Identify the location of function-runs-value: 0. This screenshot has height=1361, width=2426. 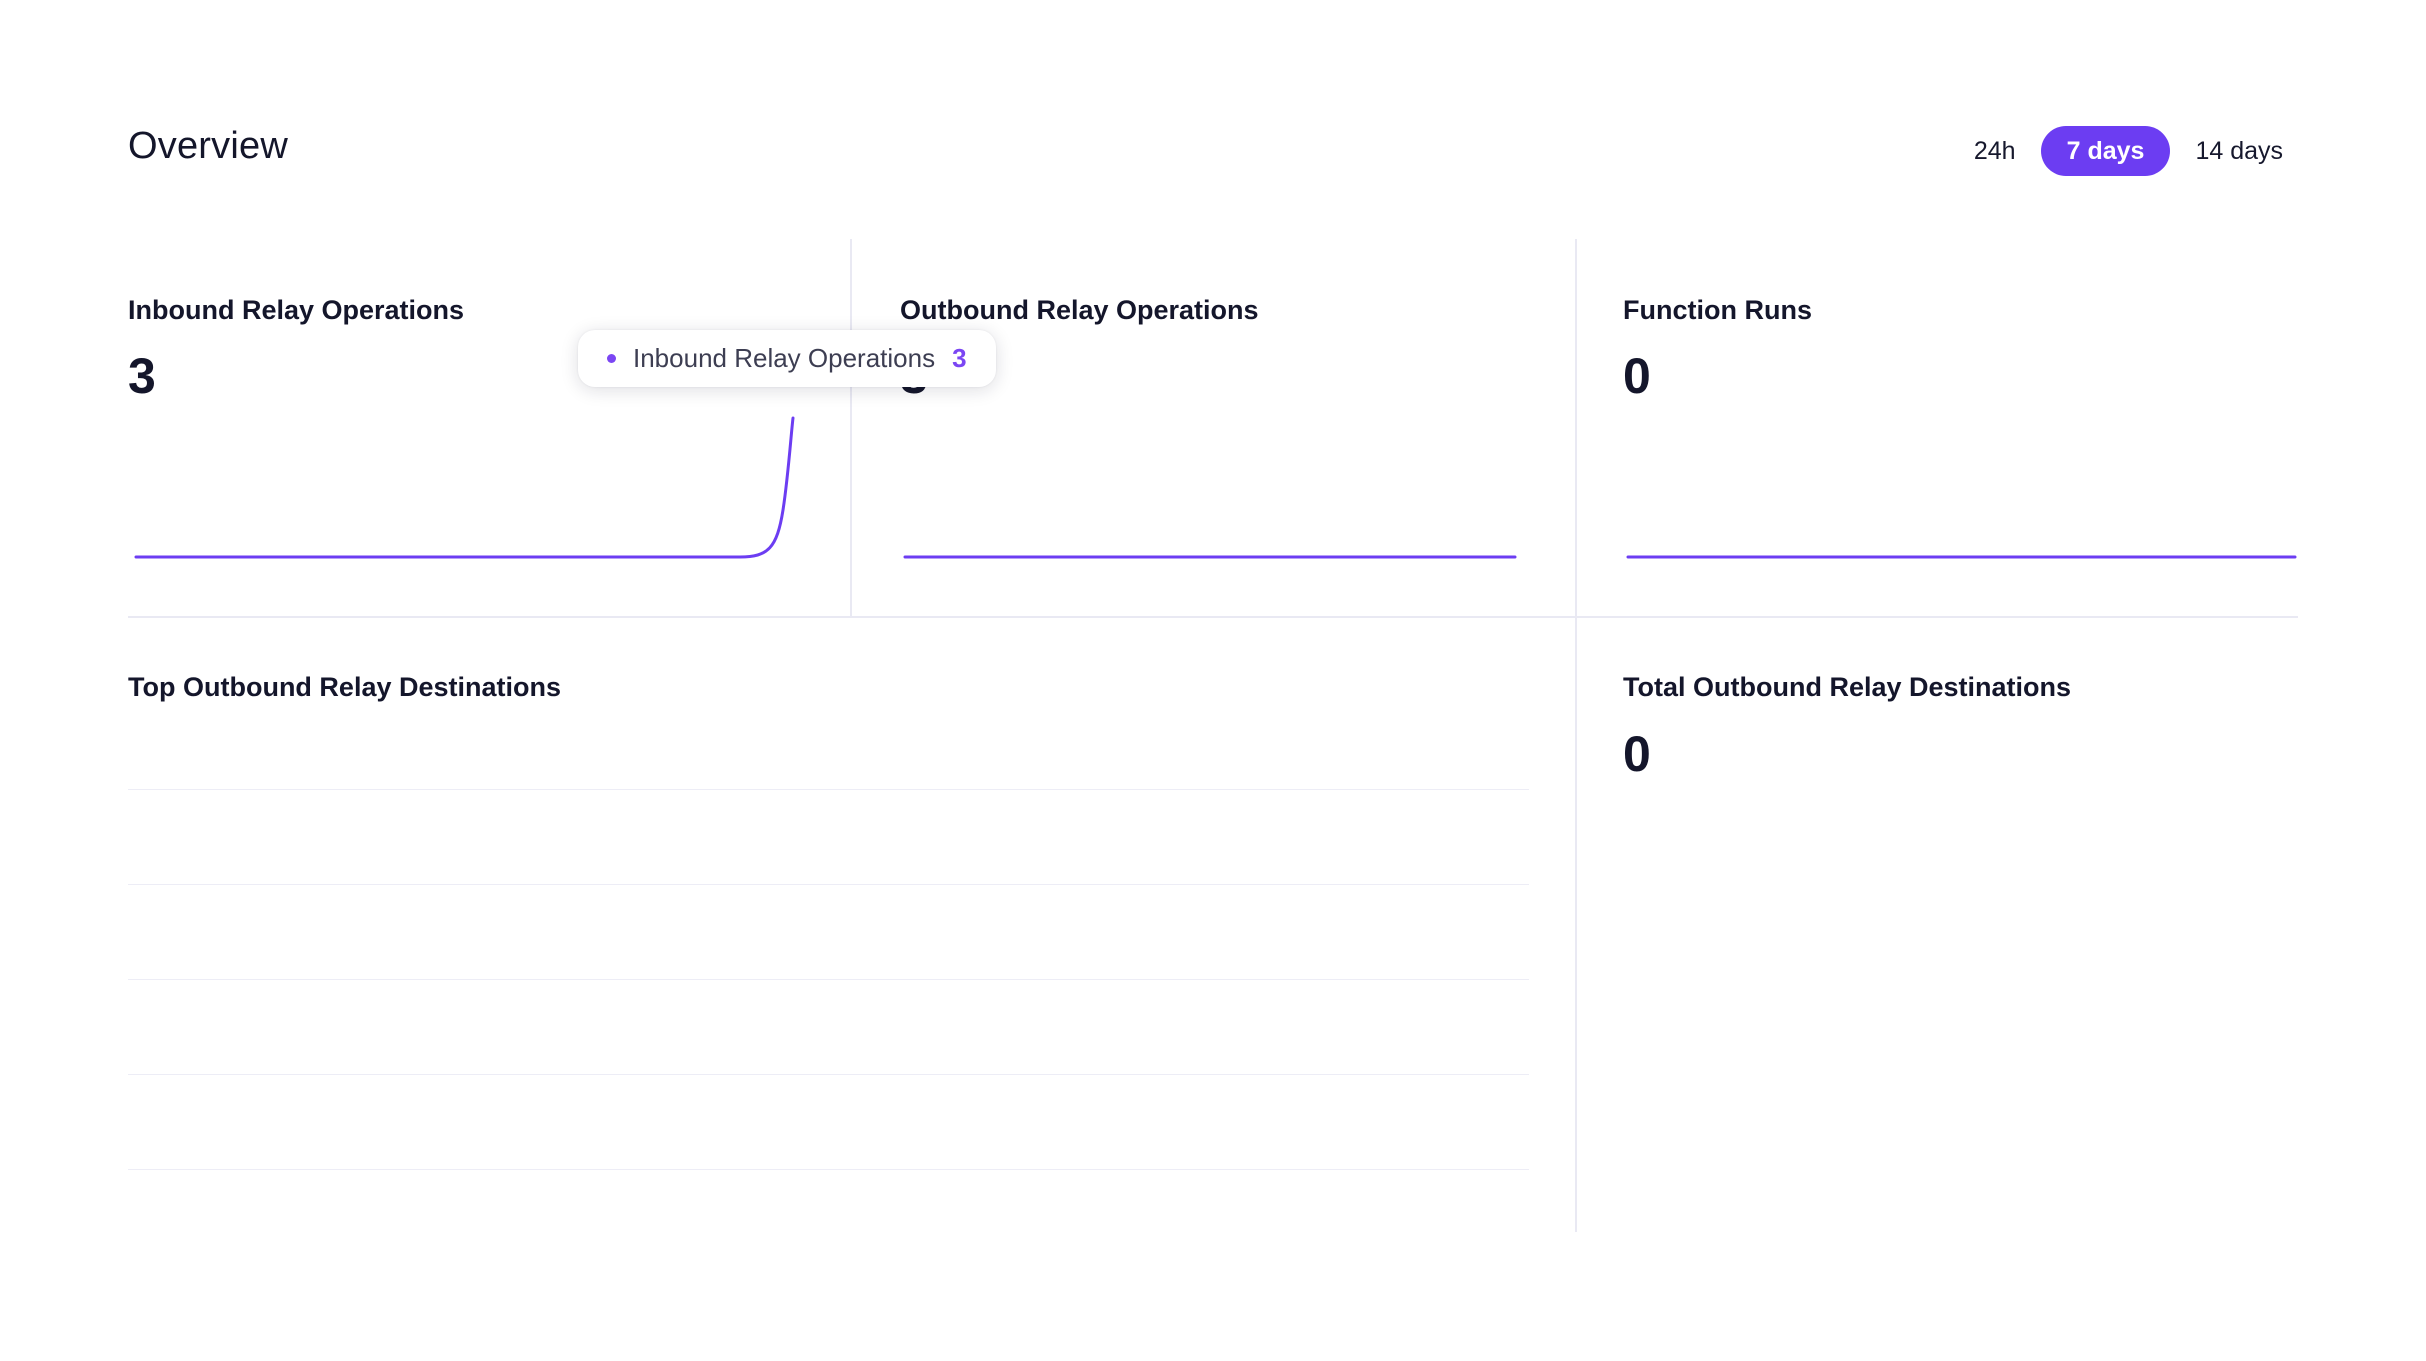
(1637, 376).